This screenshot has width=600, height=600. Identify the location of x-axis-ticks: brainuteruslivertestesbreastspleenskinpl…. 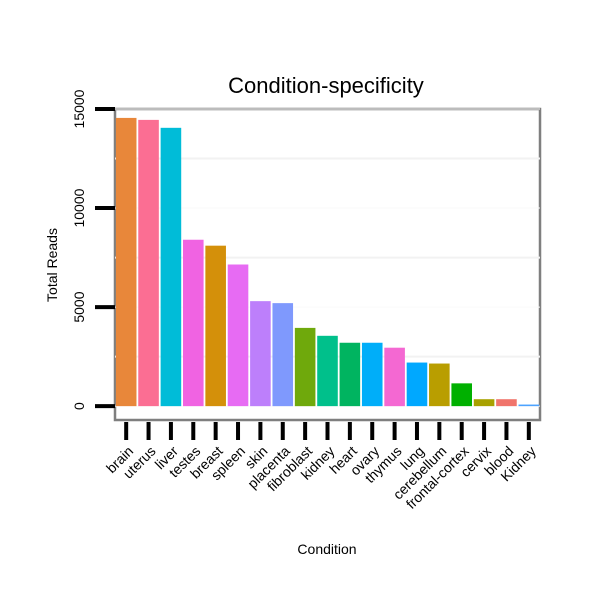
(321, 467).